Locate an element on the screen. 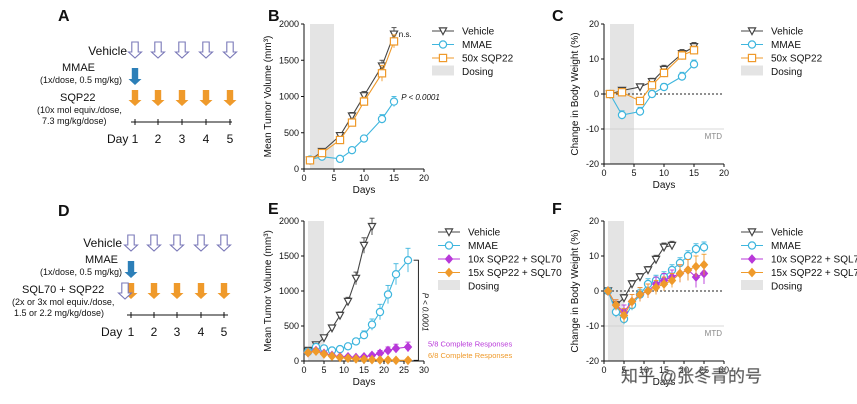 This screenshot has height=404, width=857. drug-dose-arrow-day1 is located at coordinates (135, 98).